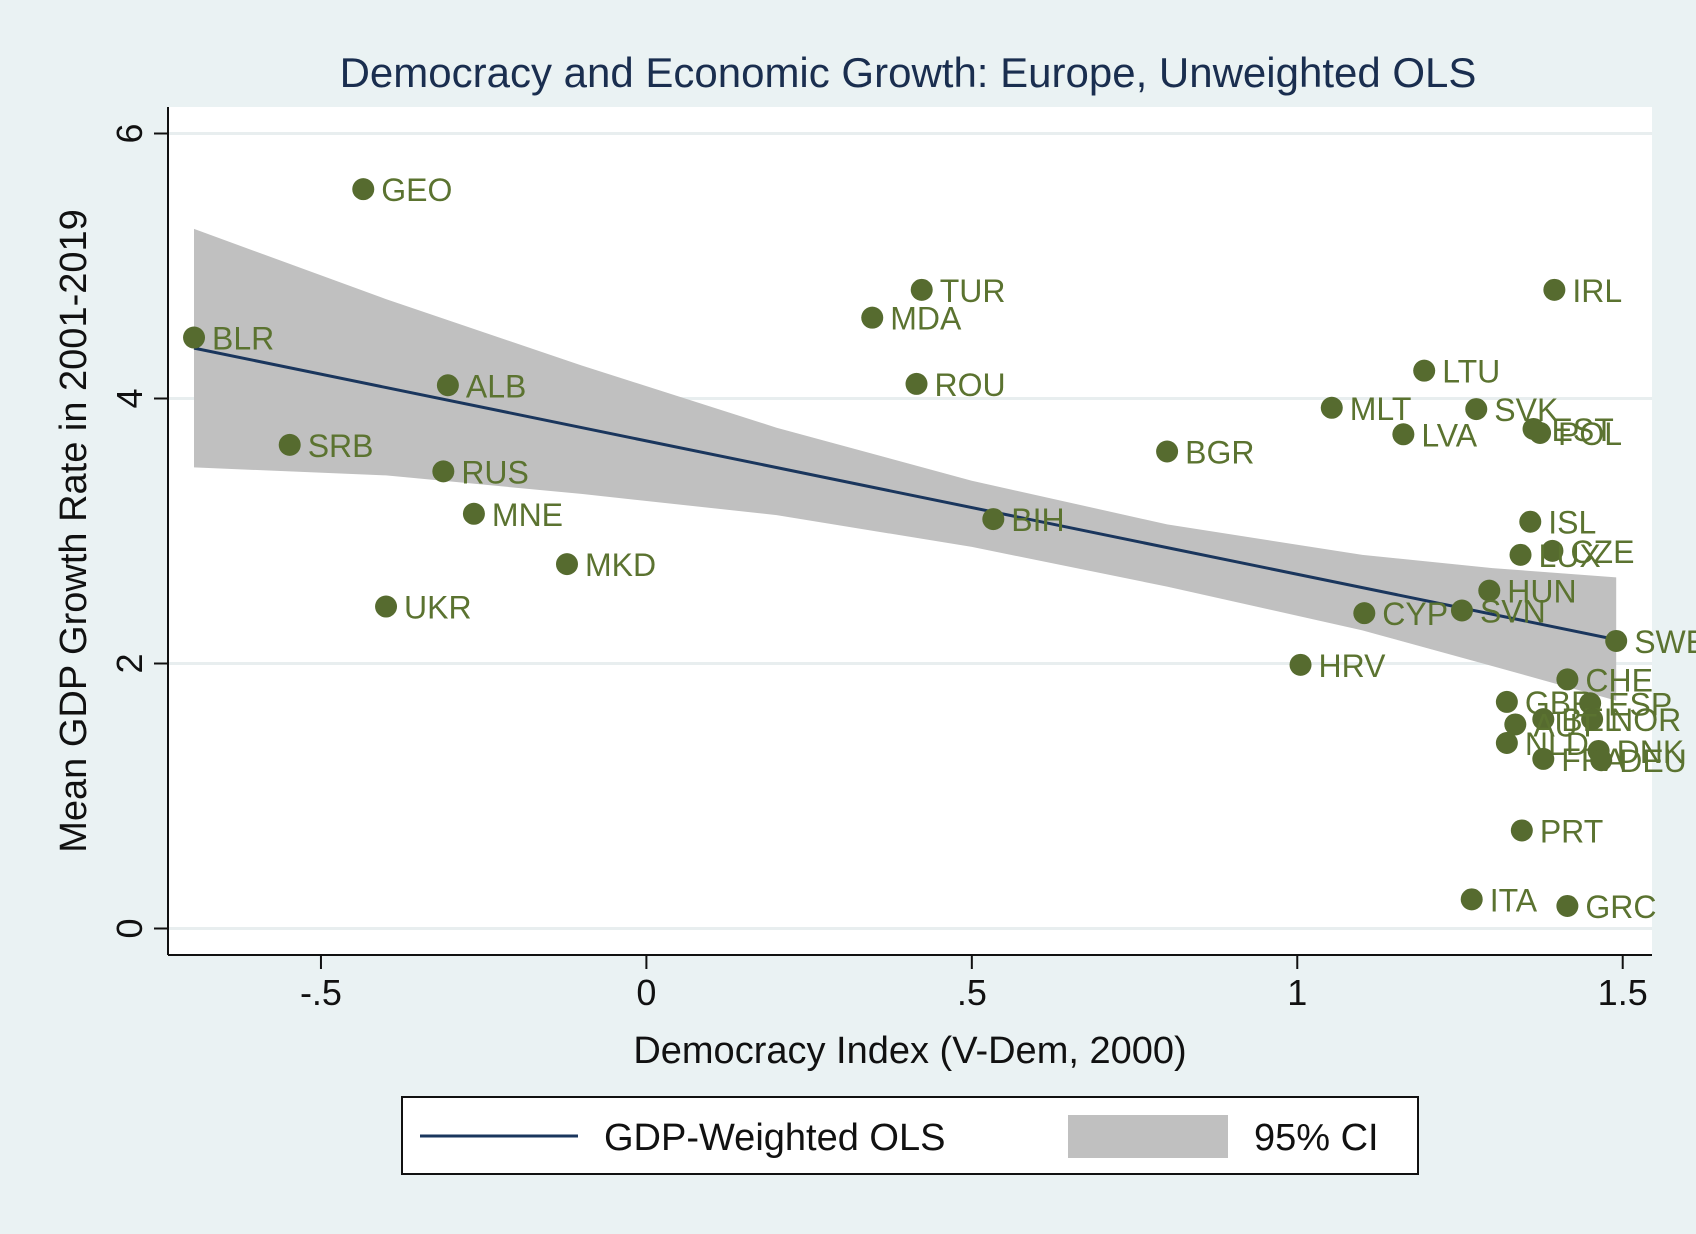 The height and width of the screenshot is (1234, 1696). What do you see at coordinates (1620, 907) in the screenshot?
I see `point-label: GRC` at bounding box center [1620, 907].